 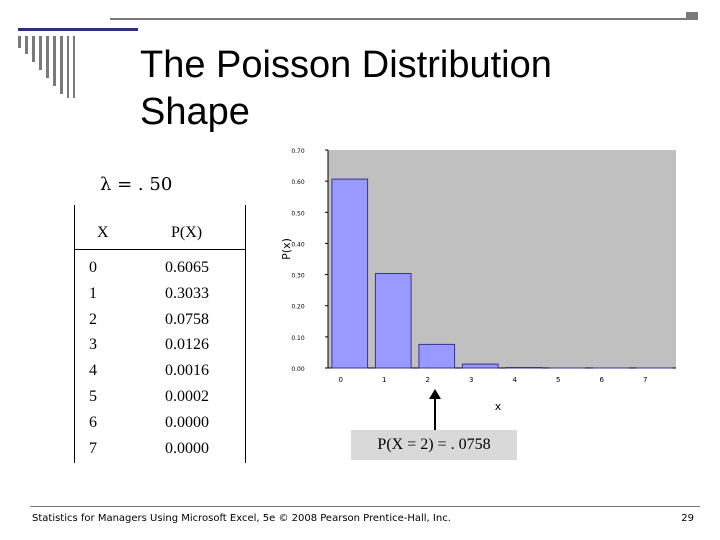 I want to click on x-tick-label: 3, so click(x=471, y=380).